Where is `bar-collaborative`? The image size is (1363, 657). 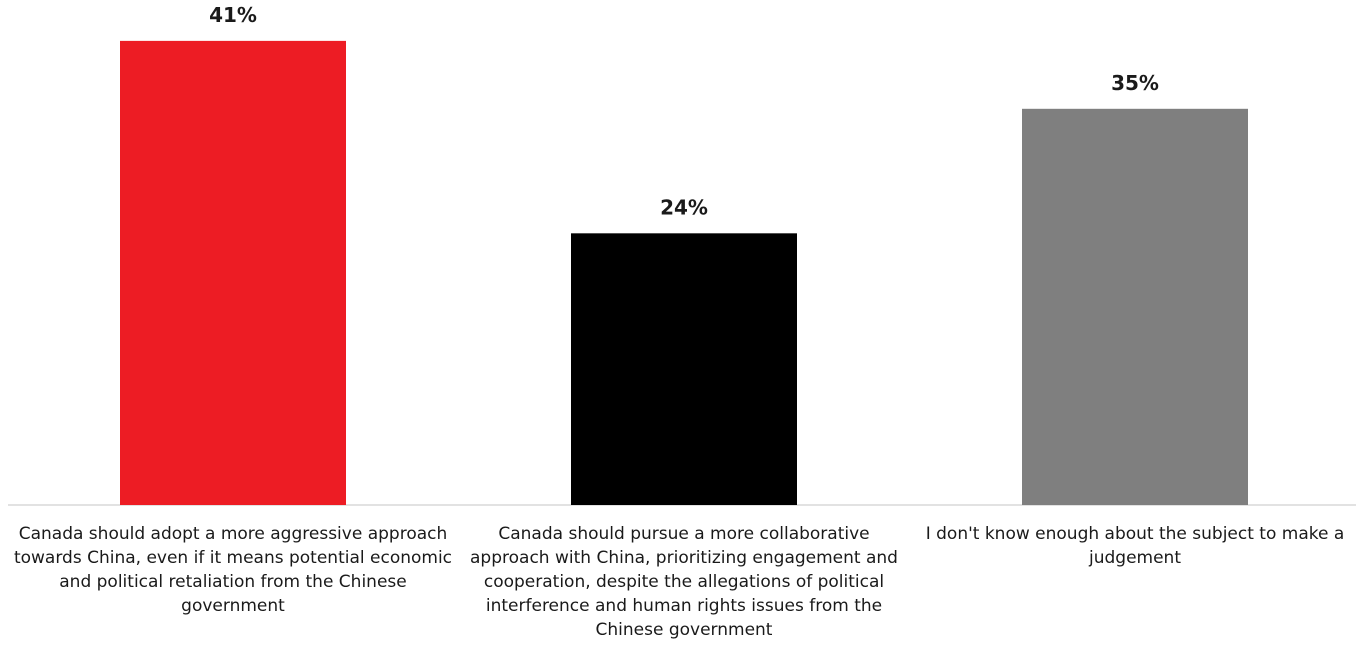 bar-collaborative is located at coordinates (684, 369).